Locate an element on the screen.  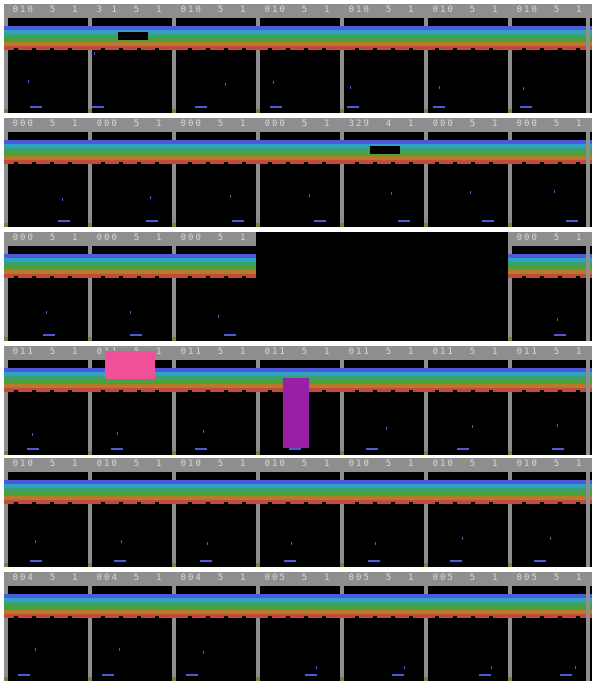
hud-bar: 000 5 1 is located at coordinates (130, 125).